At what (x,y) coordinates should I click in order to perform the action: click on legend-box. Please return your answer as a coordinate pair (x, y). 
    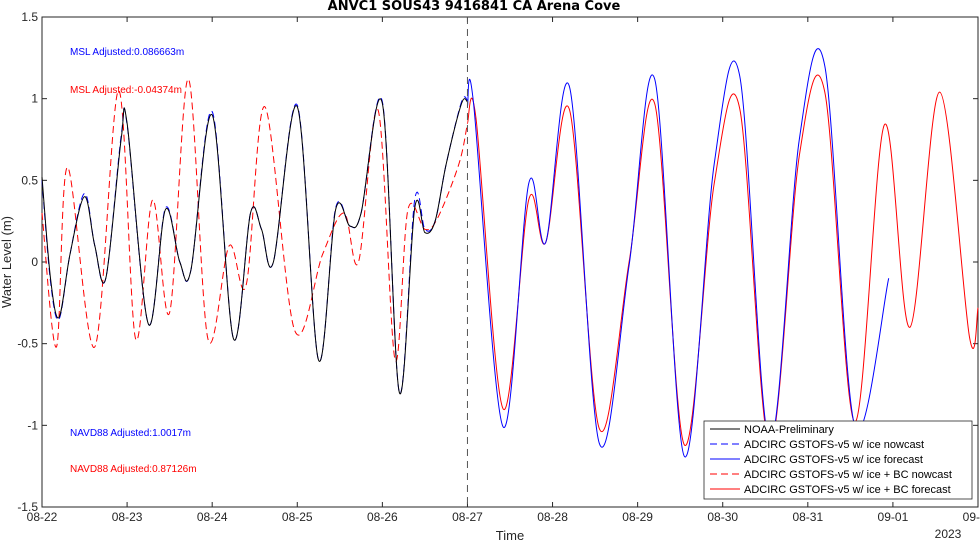
    Looking at the image, I should click on (838, 460).